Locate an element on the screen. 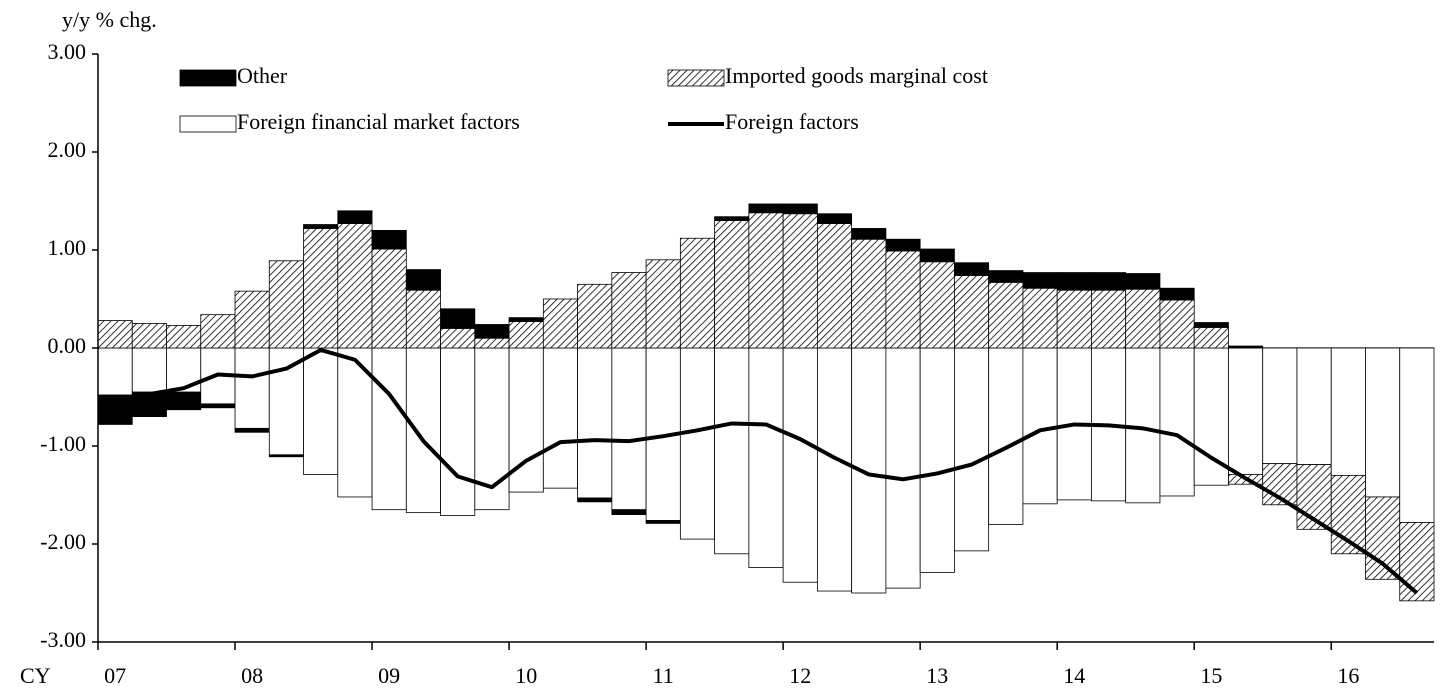 The width and height of the screenshot is (1442, 693). y-tick-label: -1.00 is located at coordinates (63, 443).